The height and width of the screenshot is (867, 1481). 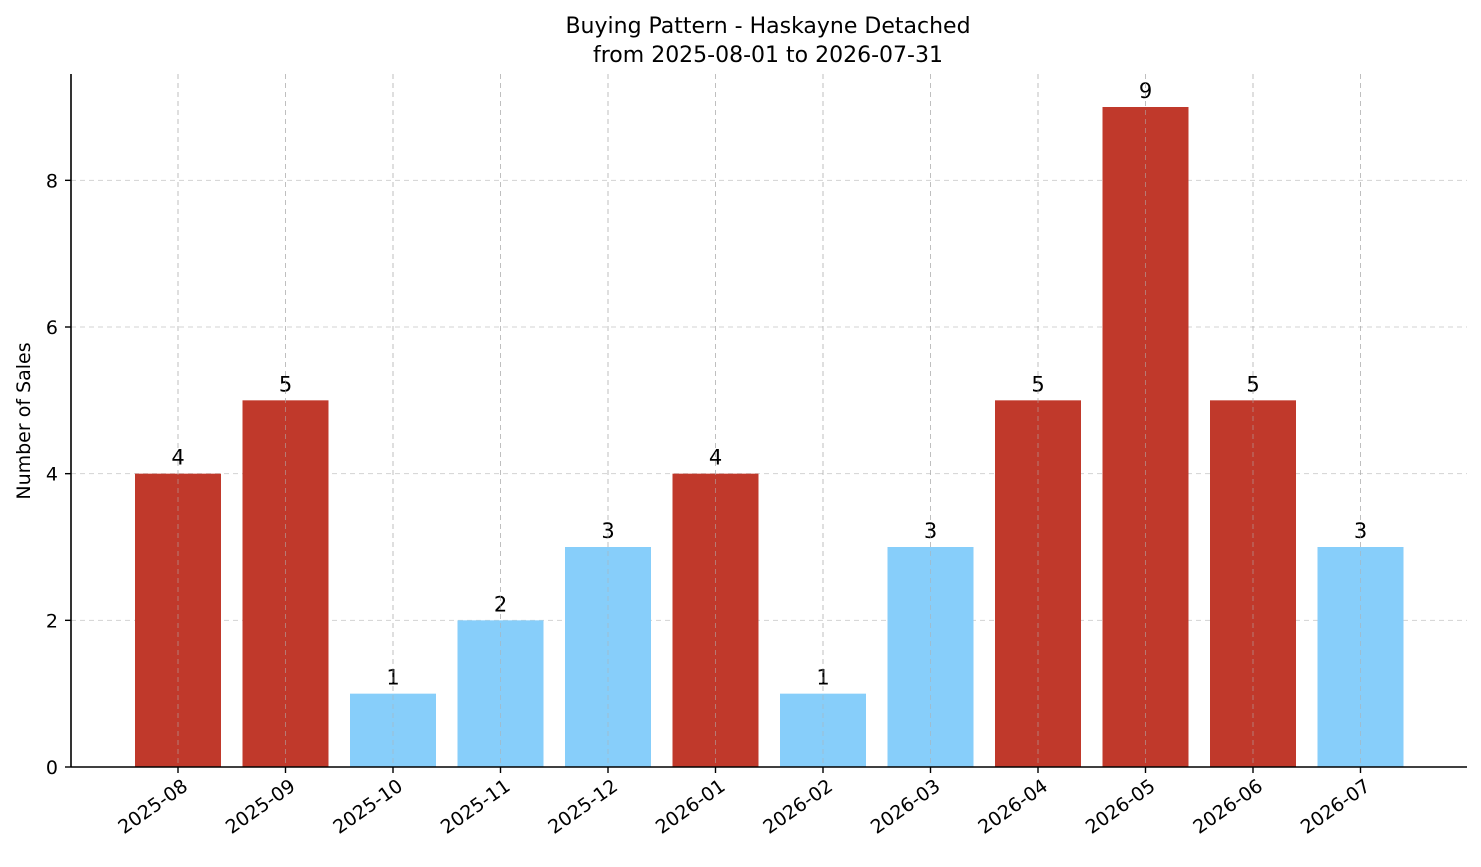 What do you see at coordinates (52, 181) in the screenshot?
I see `y-tick-label: 8` at bounding box center [52, 181].